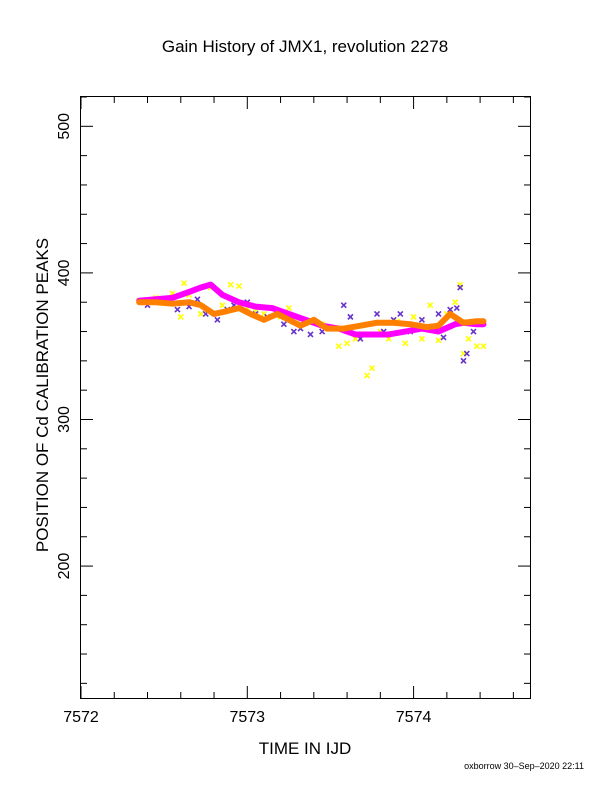 This screenshot has height=792, width=612. Describe the element at coordinates (42, 395) in the screenshot. I see `y-axis-label: POSITION OF Cd CALIBRATION PEAKS` at that location.